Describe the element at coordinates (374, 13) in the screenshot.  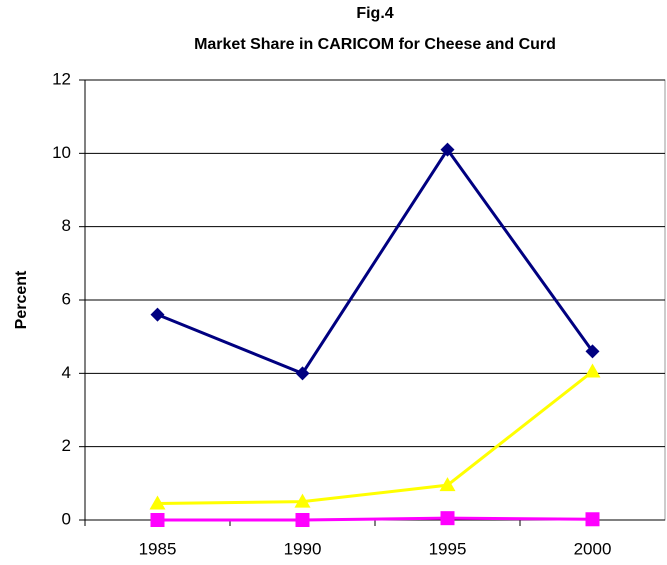
I see `chart-title: Fig.4` at that location.